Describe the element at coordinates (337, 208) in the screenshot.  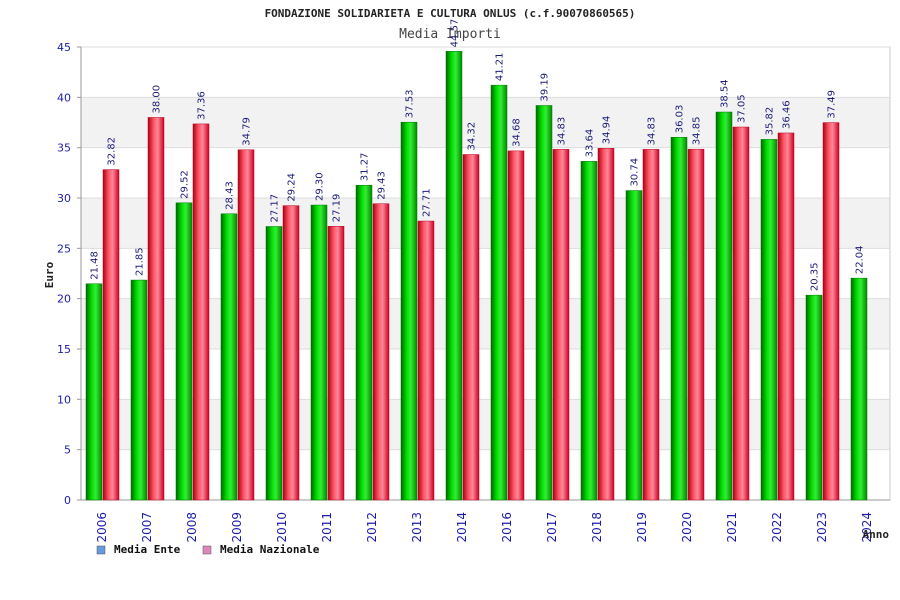
I see `data-label: 27.19` at that location.